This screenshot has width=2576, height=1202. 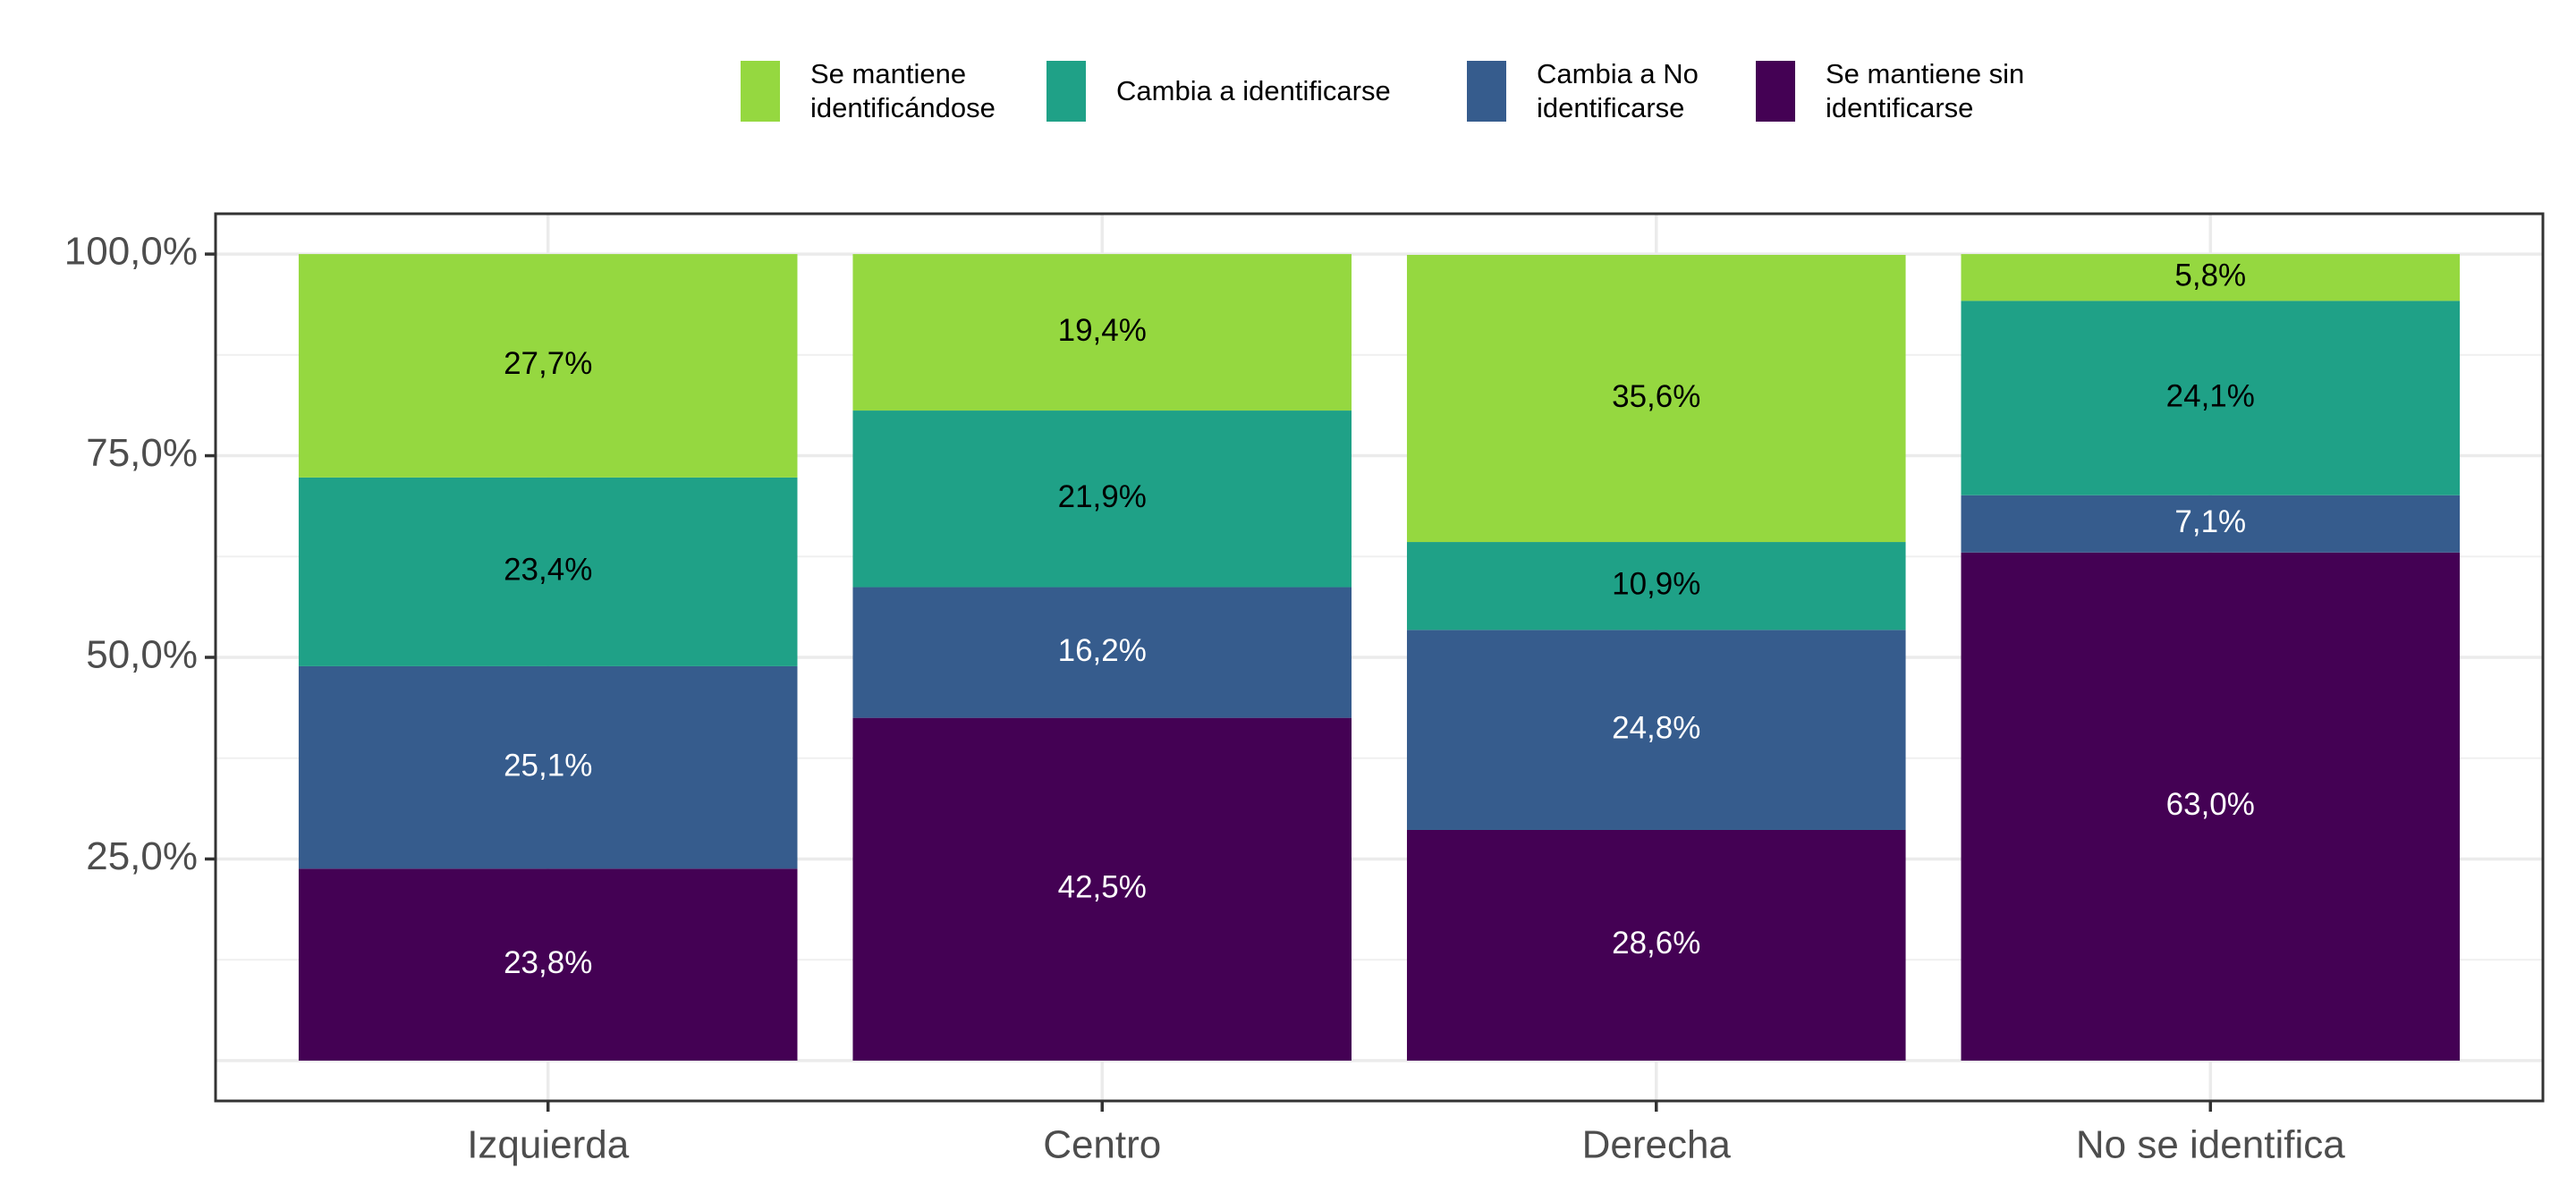 I want to click on legend-item: Se mantiene sin identificarse, so click(x=1911, y=90).